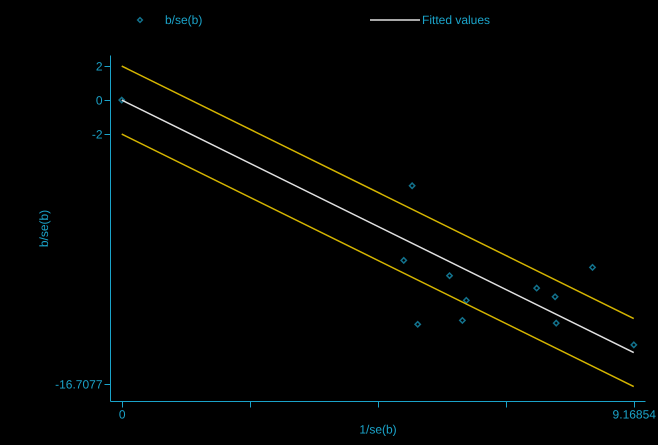 This screenshot has height=445, width=658. Describe the element at coordinates (456, 20) in the screenshot. I see `legend-label: Fitted values` at that location.